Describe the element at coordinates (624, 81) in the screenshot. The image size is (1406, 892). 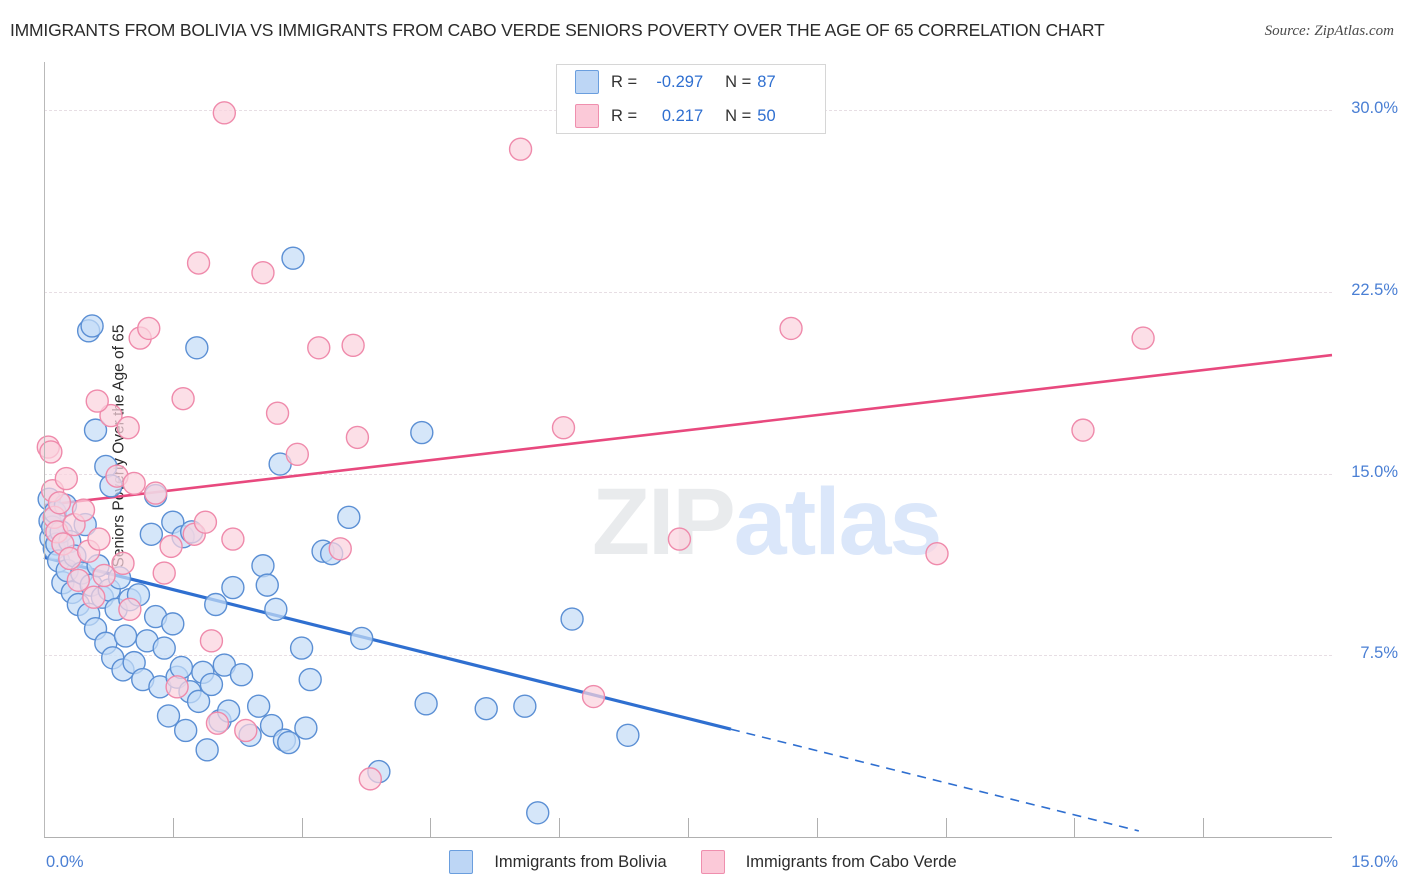
I see `stats-r-label-bolivia: R =` at that location.